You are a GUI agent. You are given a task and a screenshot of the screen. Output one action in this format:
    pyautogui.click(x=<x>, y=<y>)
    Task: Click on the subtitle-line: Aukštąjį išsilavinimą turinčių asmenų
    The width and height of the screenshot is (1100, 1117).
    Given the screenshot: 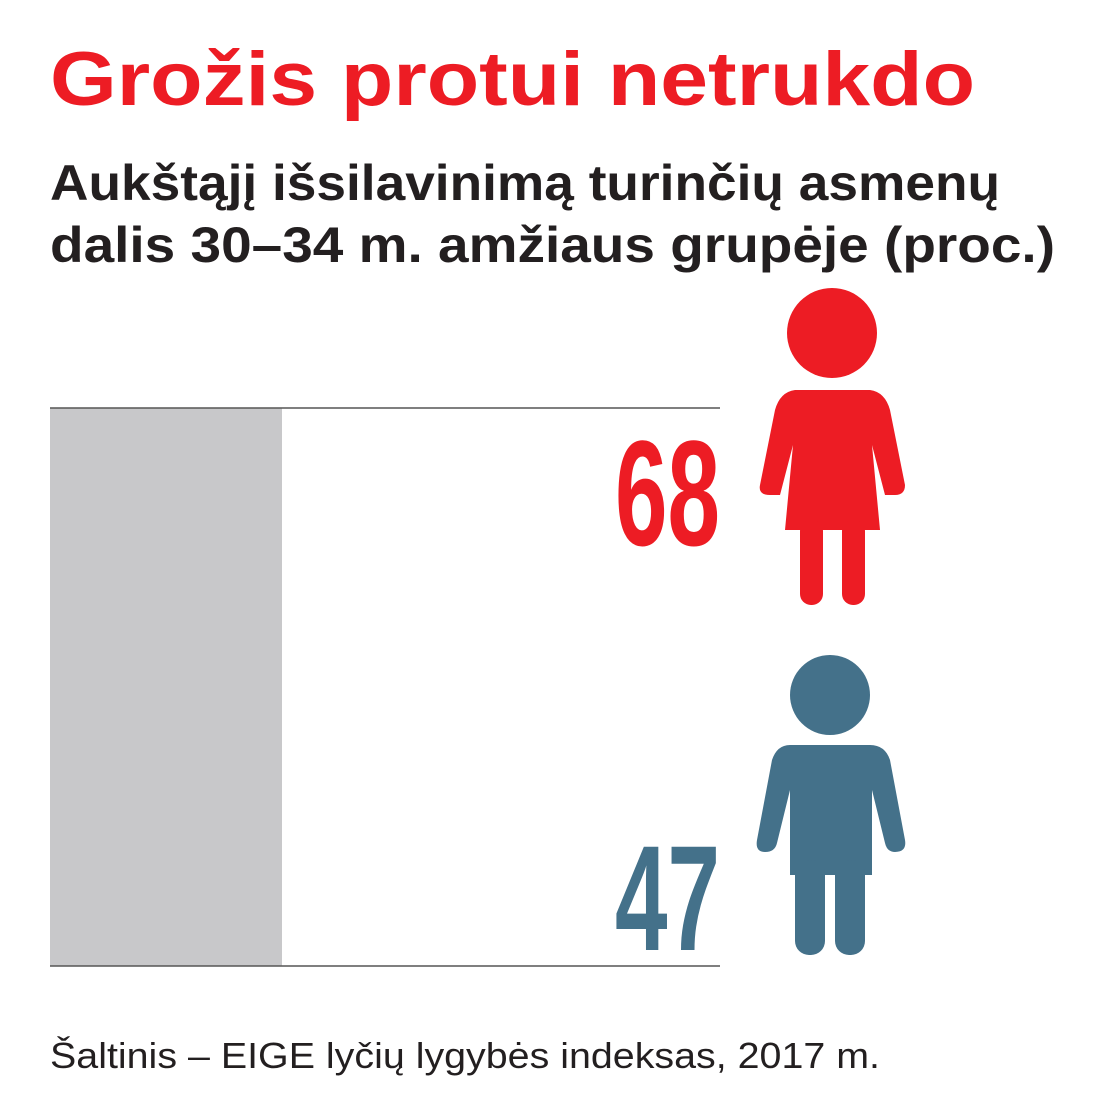 What is the action you would take?
    pyautogui.click(x=525, y=183)
    